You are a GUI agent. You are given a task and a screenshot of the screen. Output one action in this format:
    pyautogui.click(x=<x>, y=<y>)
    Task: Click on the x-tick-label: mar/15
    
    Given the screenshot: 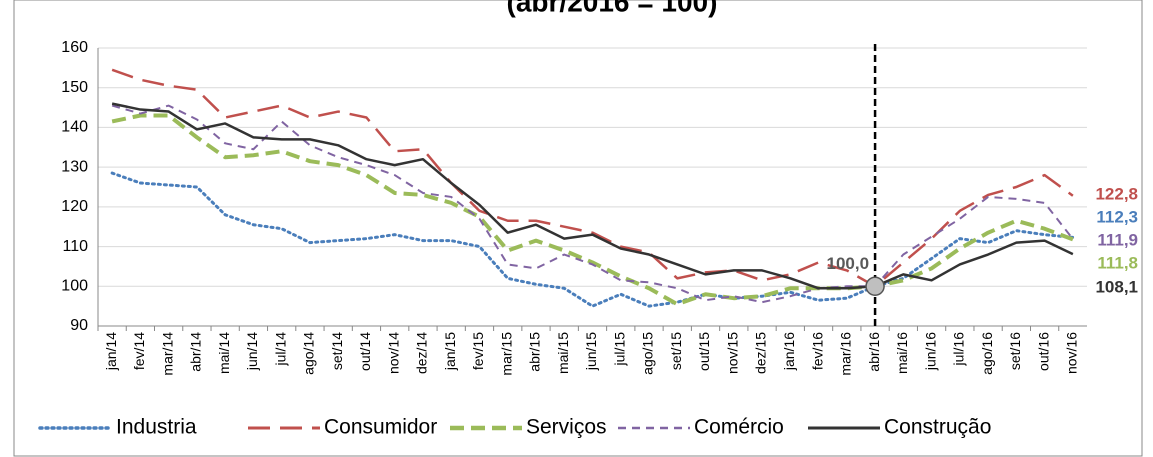 What is the action you would take?
    pyautogui.click(x=506, y=354)
    